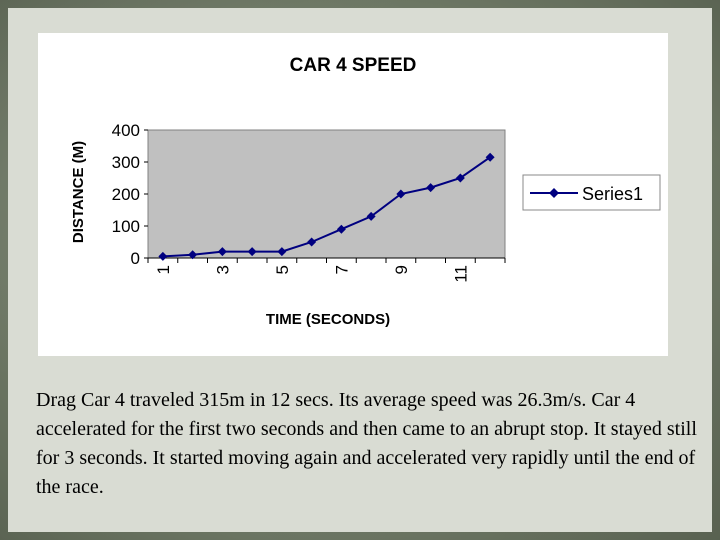 This screenshot has height=540, width=720. I want to click on y-tick-label: 400, so click(126, 130).